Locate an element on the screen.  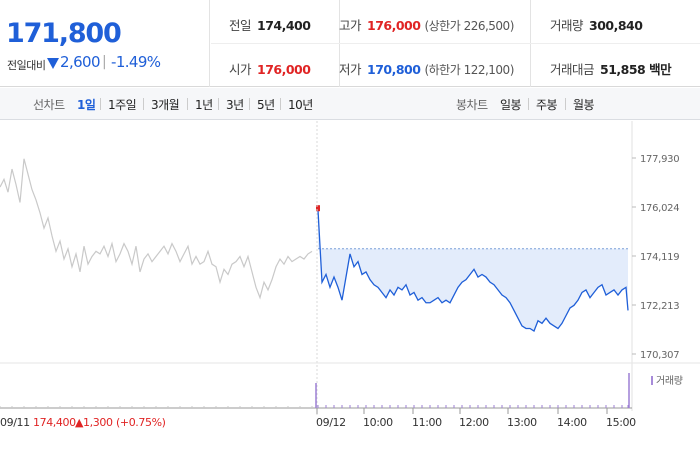
prev-close-cell: 전일 174,400 is located at coordinates (270, 26).